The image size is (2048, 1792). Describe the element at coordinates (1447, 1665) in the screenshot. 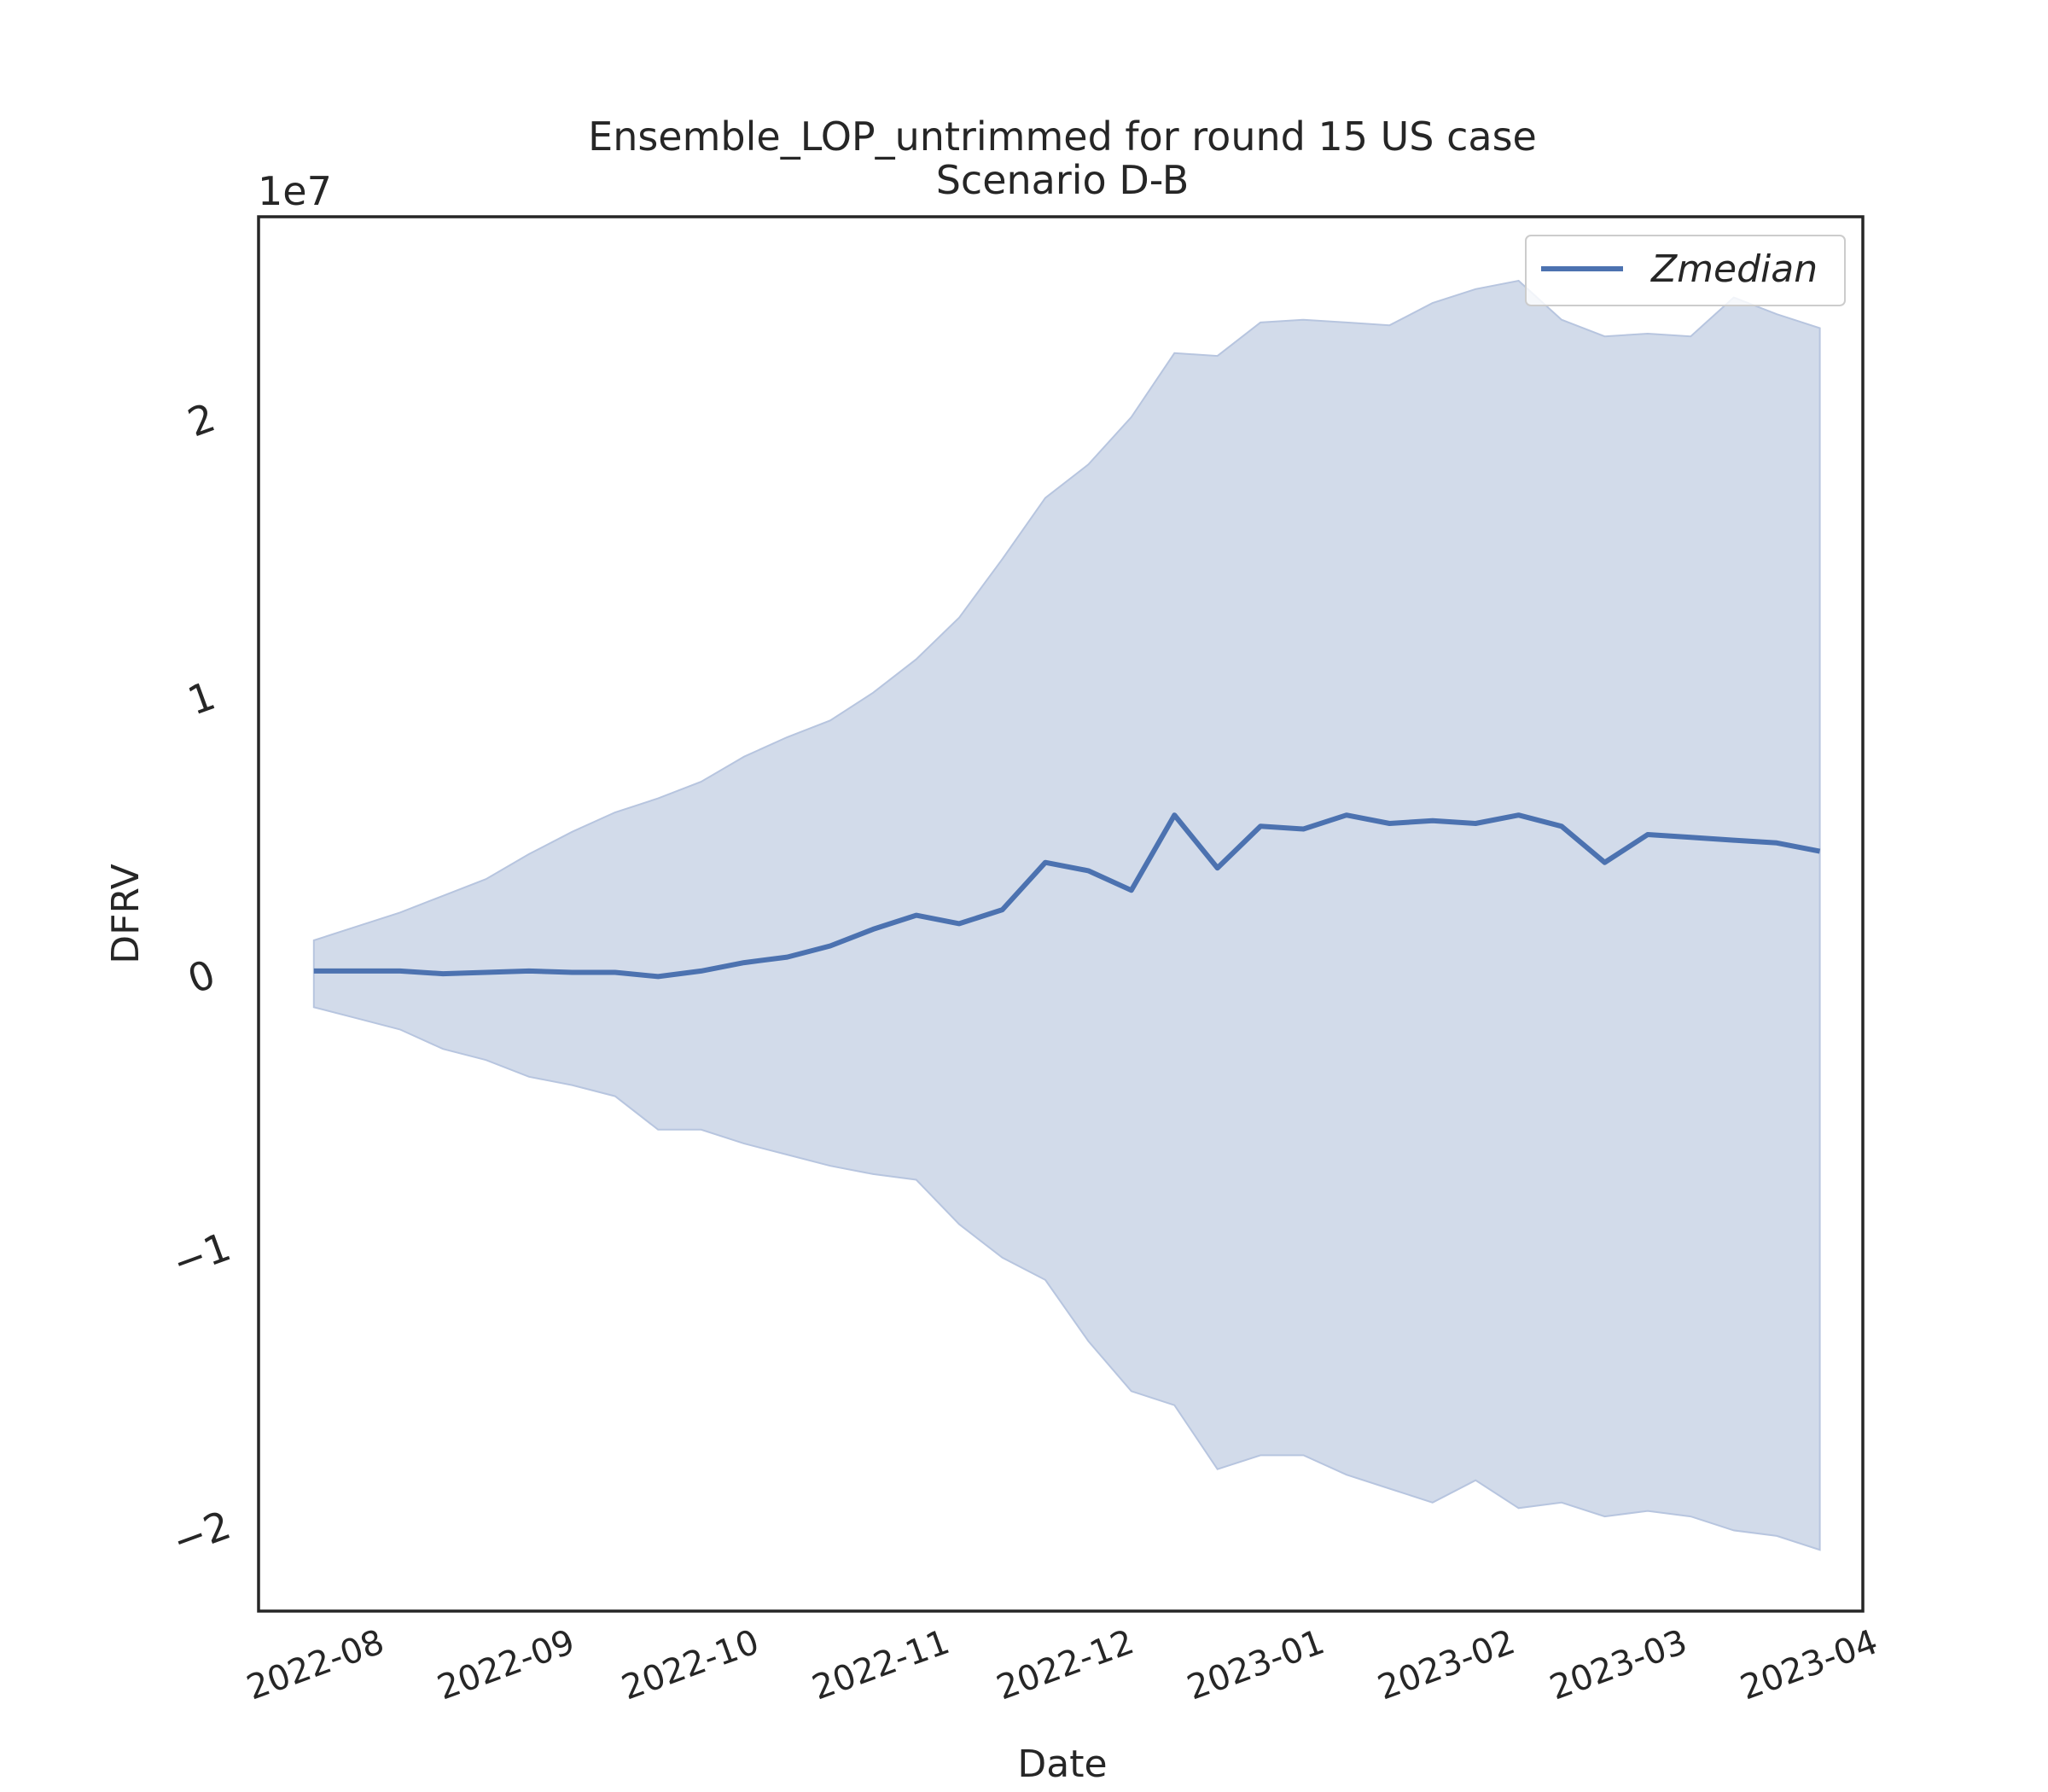

I see `x-tick-label: 2023-02` at that location.